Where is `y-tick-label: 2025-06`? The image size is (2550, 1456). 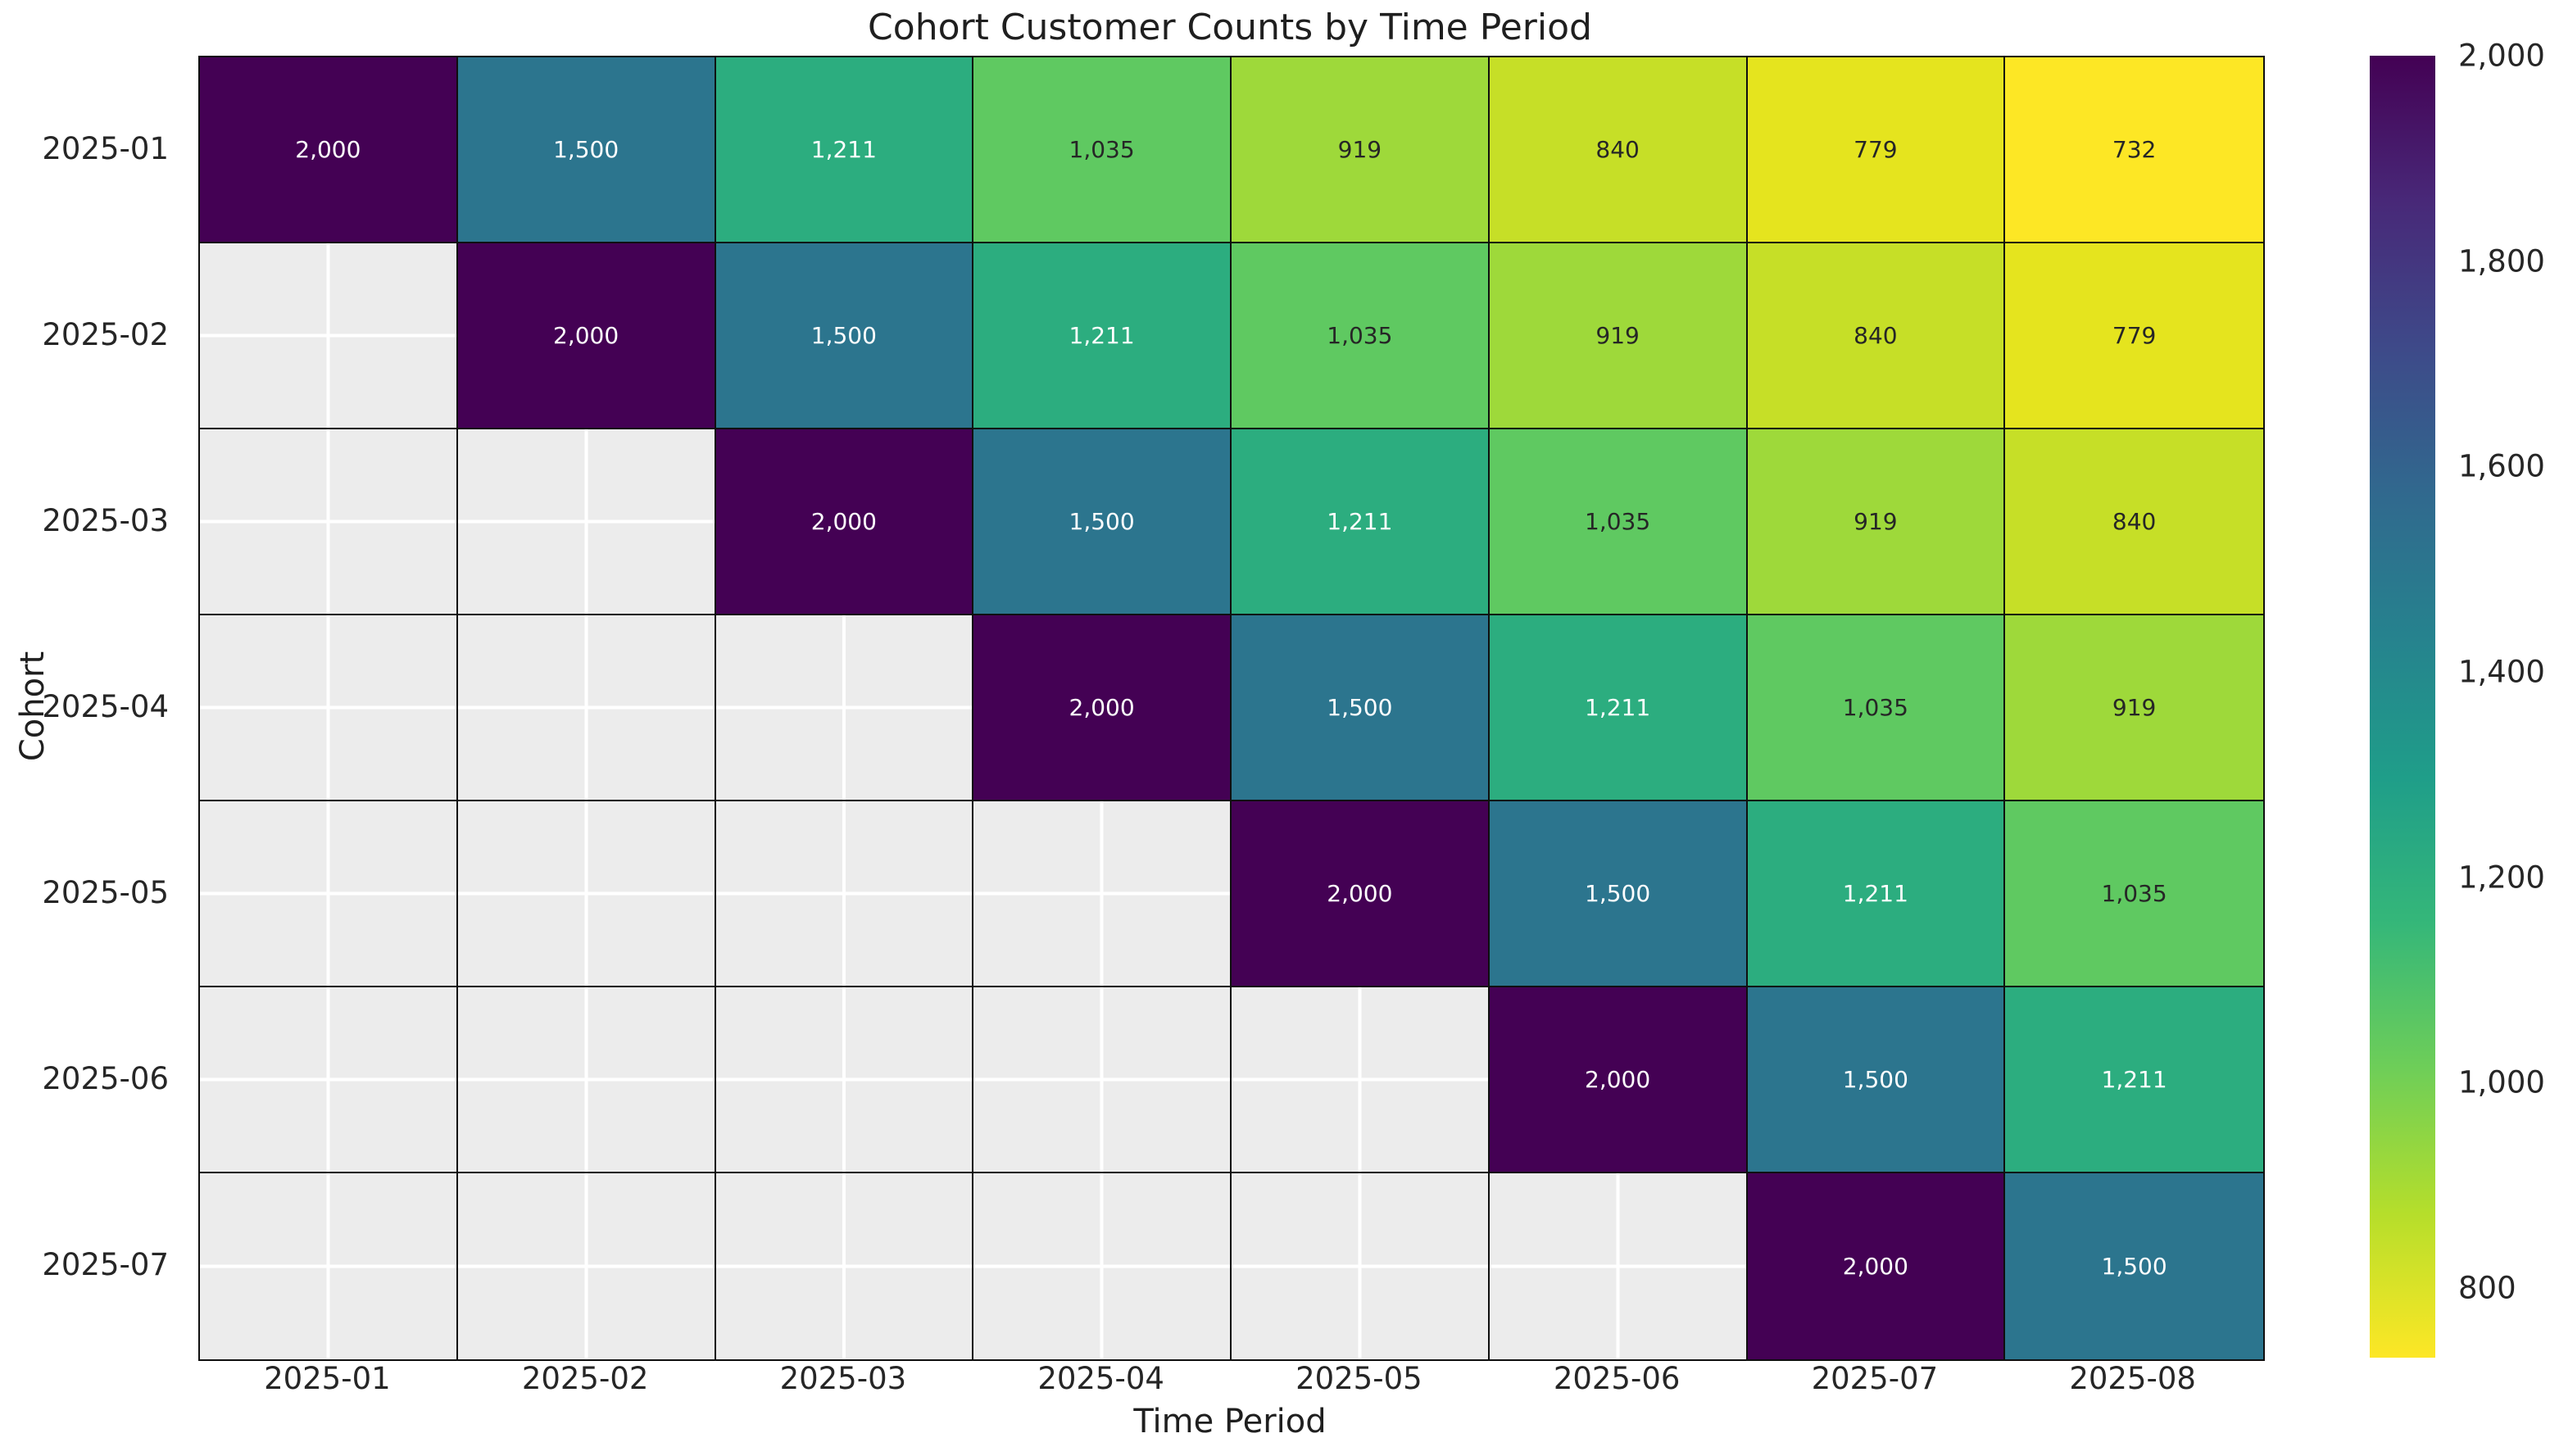
y-tick-label: 2025-06 is located at coordinates (105, 1079).